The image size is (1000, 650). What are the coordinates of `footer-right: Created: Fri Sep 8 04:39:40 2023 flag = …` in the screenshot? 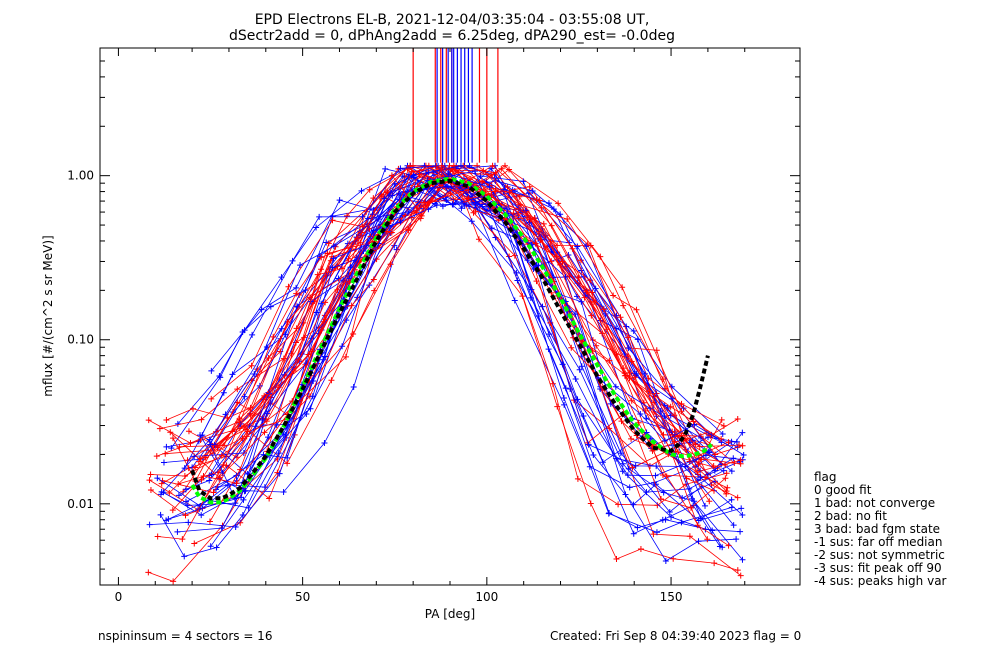 It's located at (675, 636).